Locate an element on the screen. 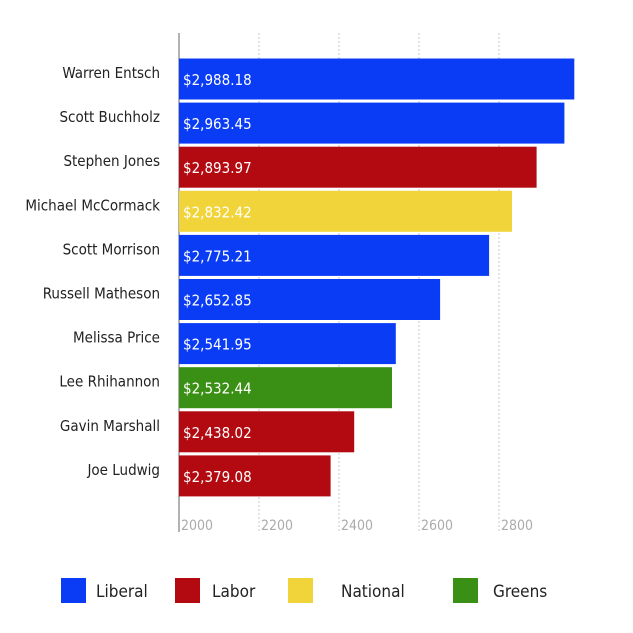  bar-value-label-1: $2,963.45 is located at coordinates (217, 124).